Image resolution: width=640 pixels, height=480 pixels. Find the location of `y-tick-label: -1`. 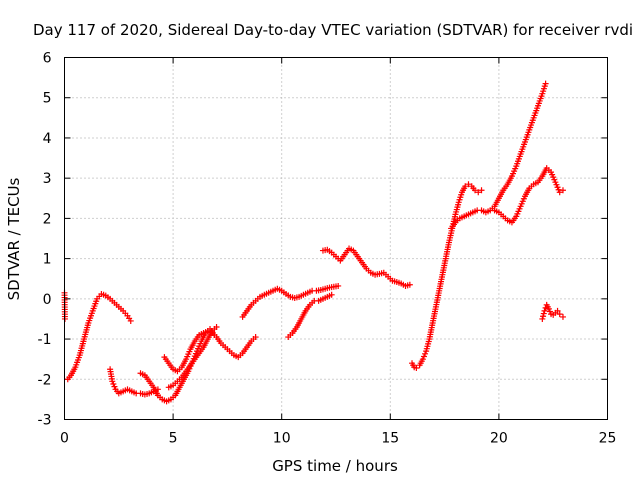

y-tick-label: -1 is located at coordinates (45, 340).